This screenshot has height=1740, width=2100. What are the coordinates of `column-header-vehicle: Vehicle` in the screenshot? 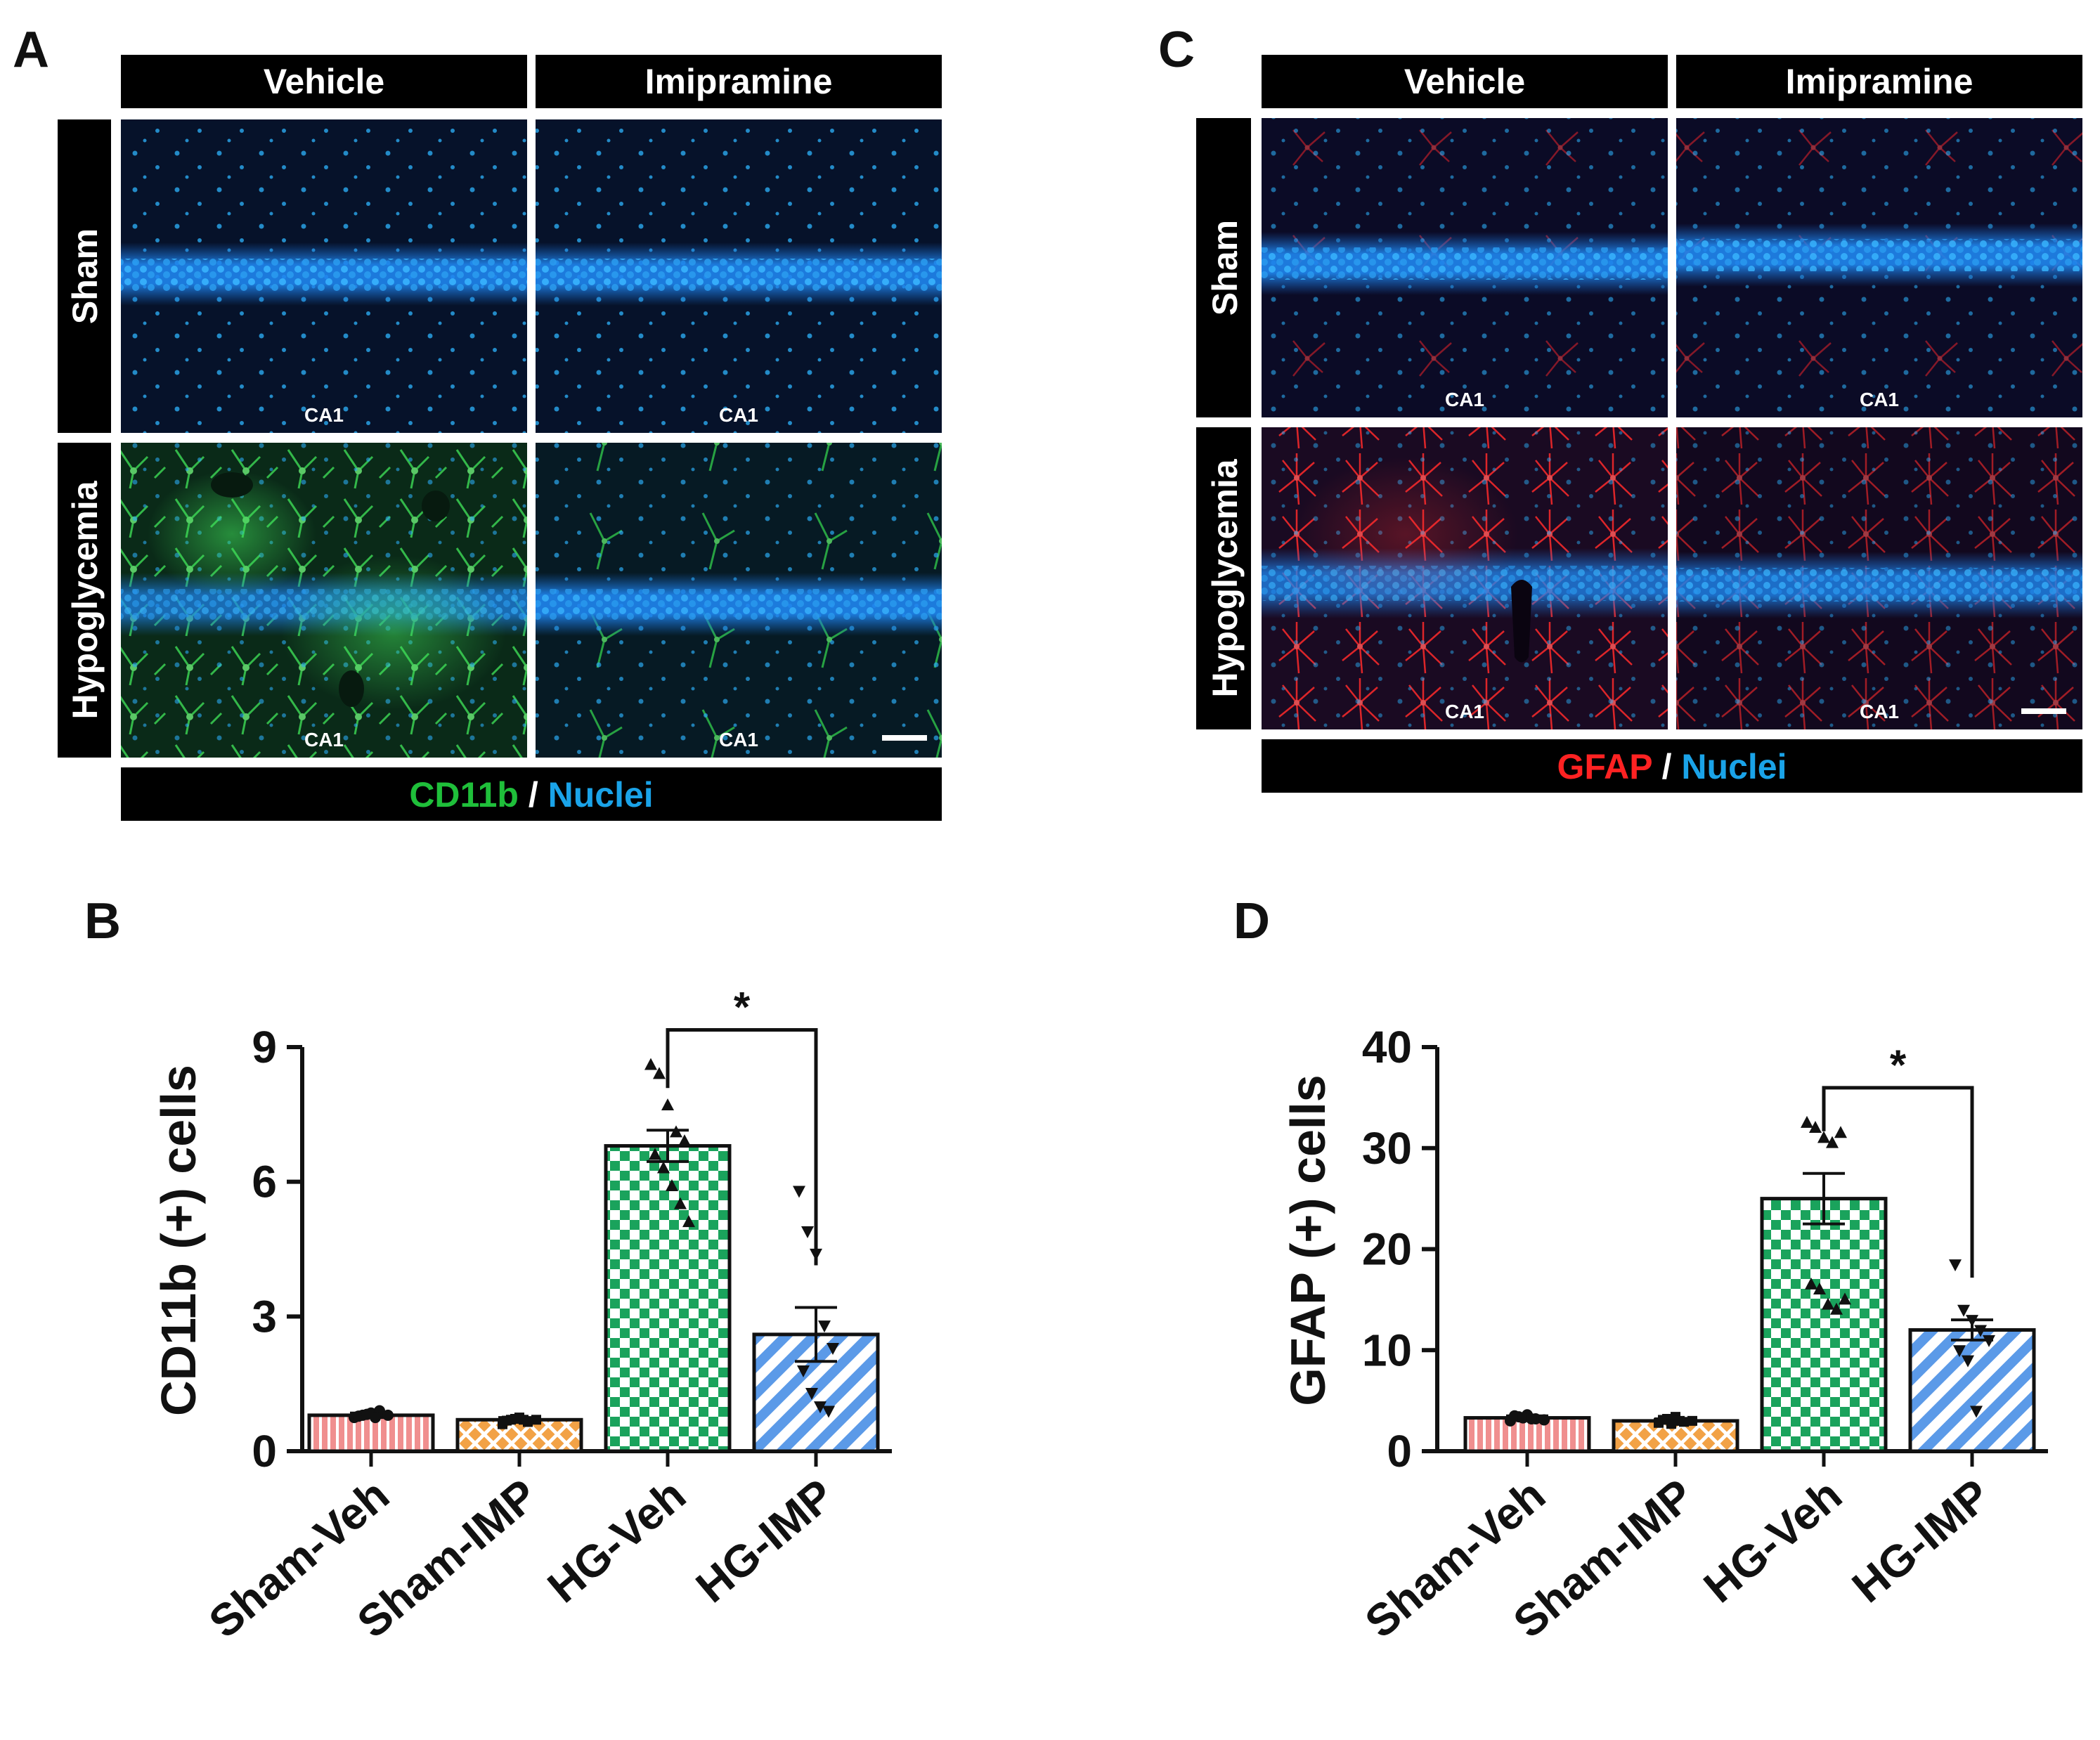 It's located at (1464, 81).